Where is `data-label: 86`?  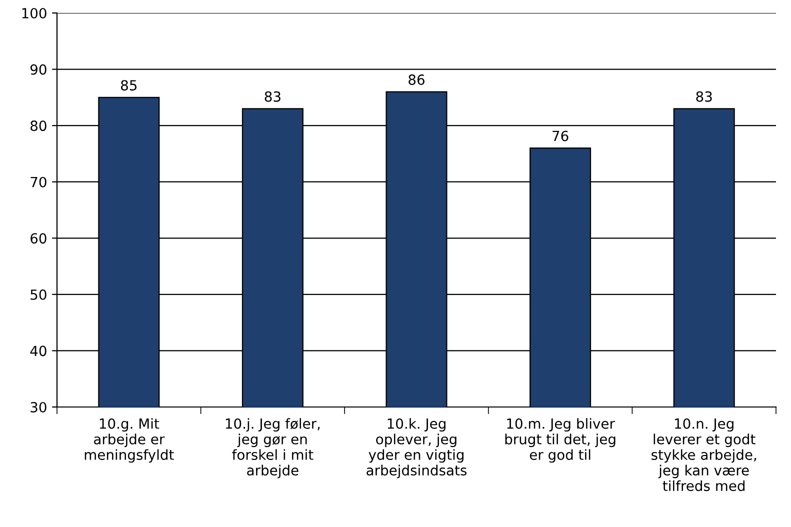
data-label: 86 is located at coordinates (416, 79).